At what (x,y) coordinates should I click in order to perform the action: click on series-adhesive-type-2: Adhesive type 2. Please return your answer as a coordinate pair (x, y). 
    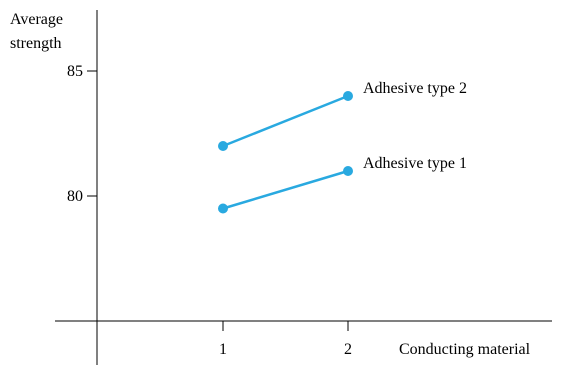
    Looking at the image, I should click on (342, 115).